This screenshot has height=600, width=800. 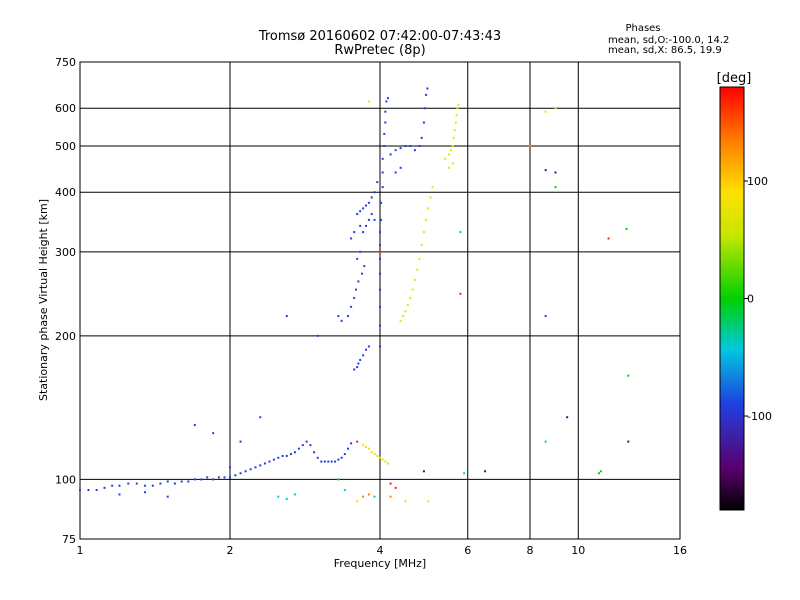 What do you see at coordinates (65, 108) in the screenshot?
I see `y-tick-label: 600` at bounding box center [65, 108].